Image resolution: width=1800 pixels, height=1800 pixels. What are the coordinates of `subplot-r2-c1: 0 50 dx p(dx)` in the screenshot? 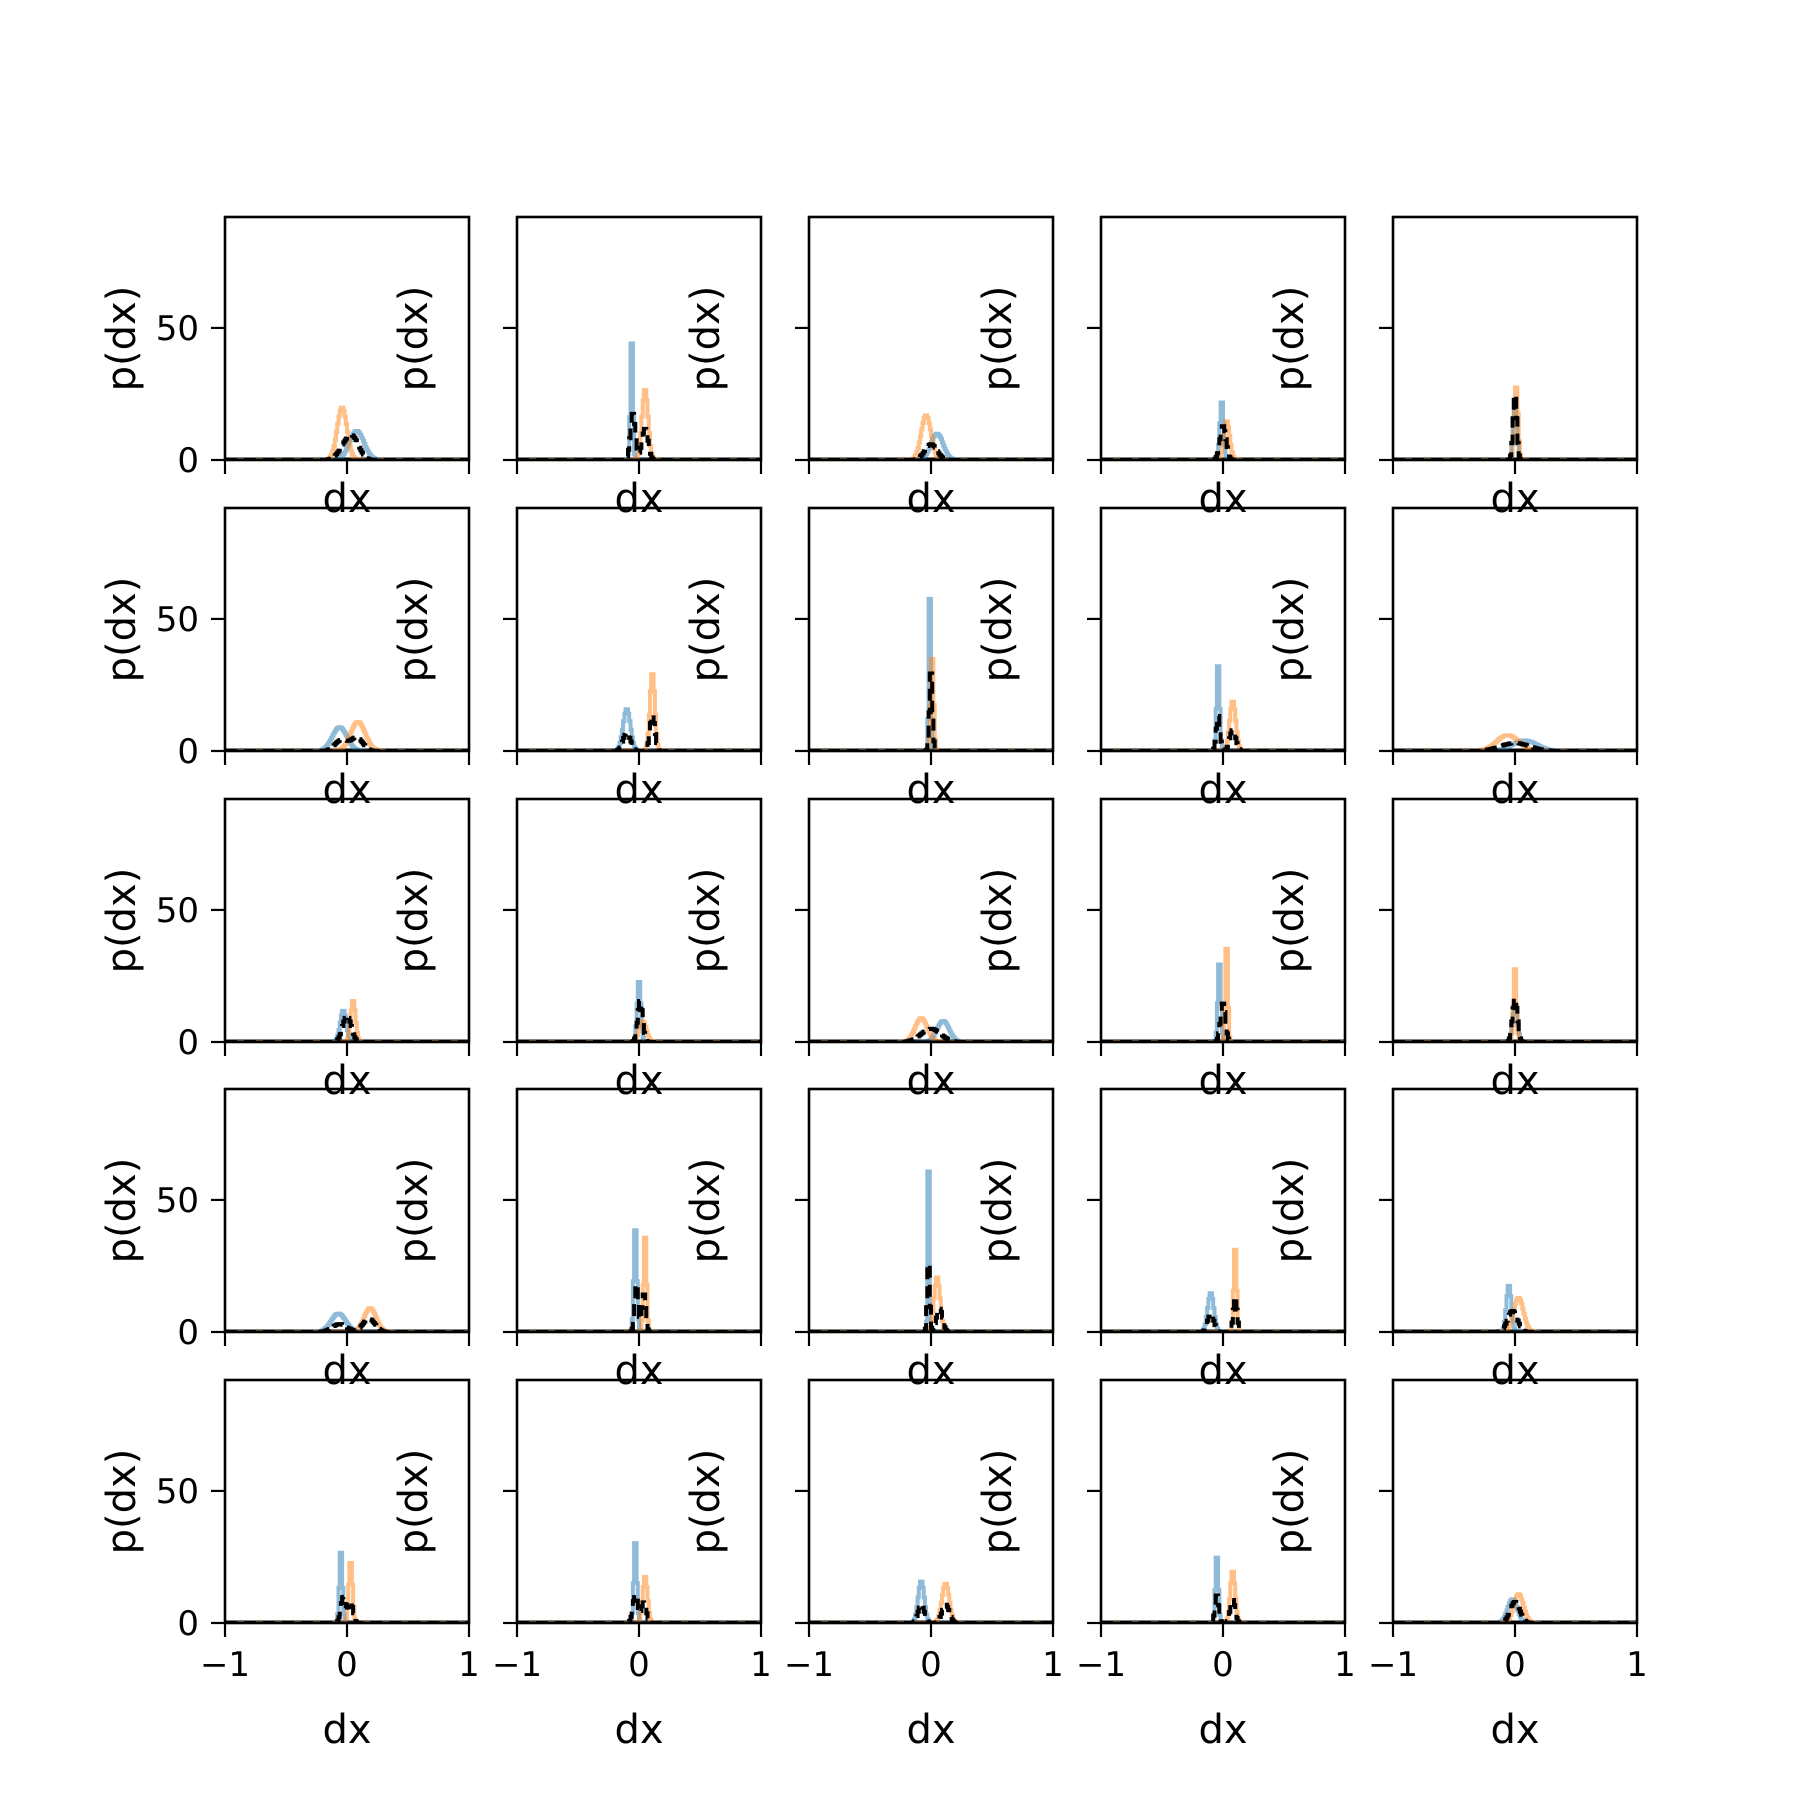 It's located at (285, 659).